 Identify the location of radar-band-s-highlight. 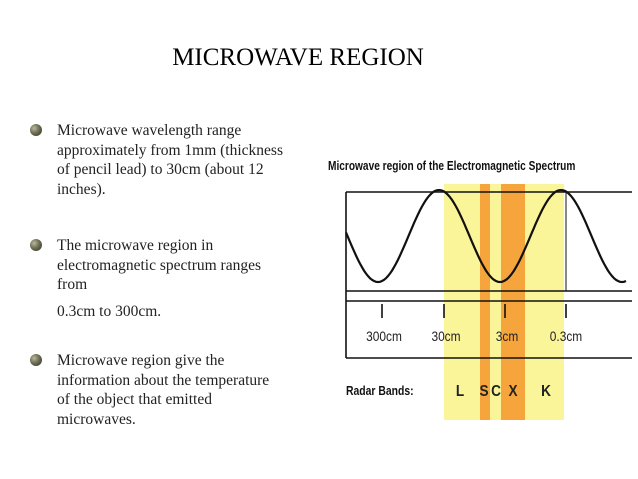
(485, 302).